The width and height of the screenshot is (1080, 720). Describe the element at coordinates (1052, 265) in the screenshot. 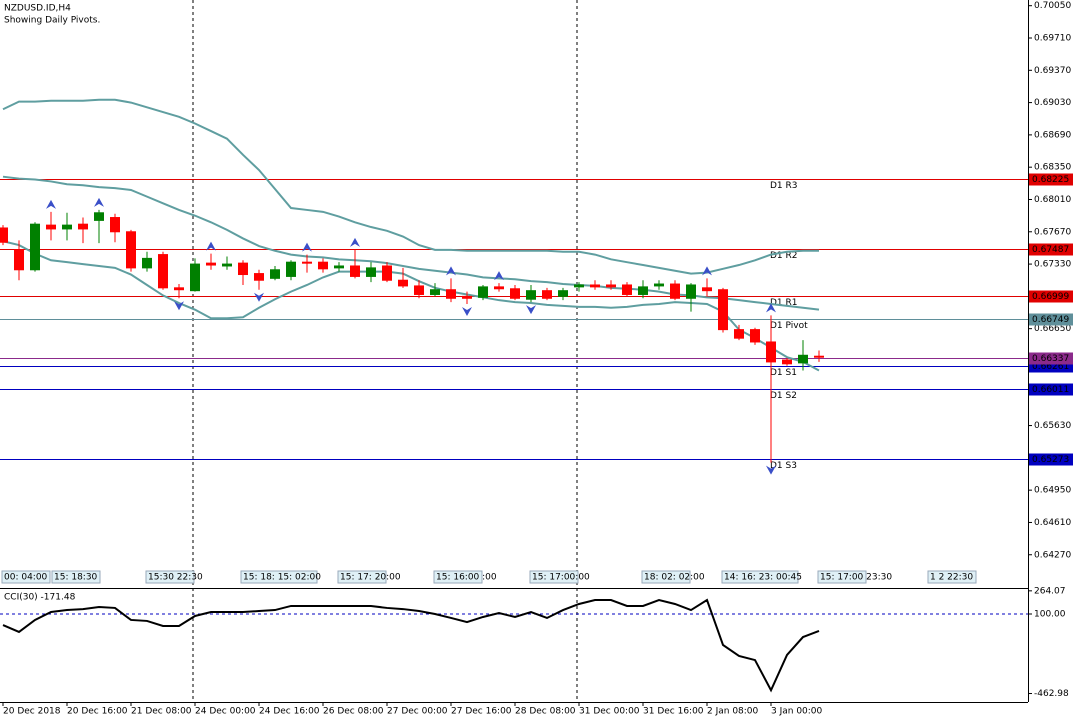

I see `price-tick-label: 0.67330` at that location.